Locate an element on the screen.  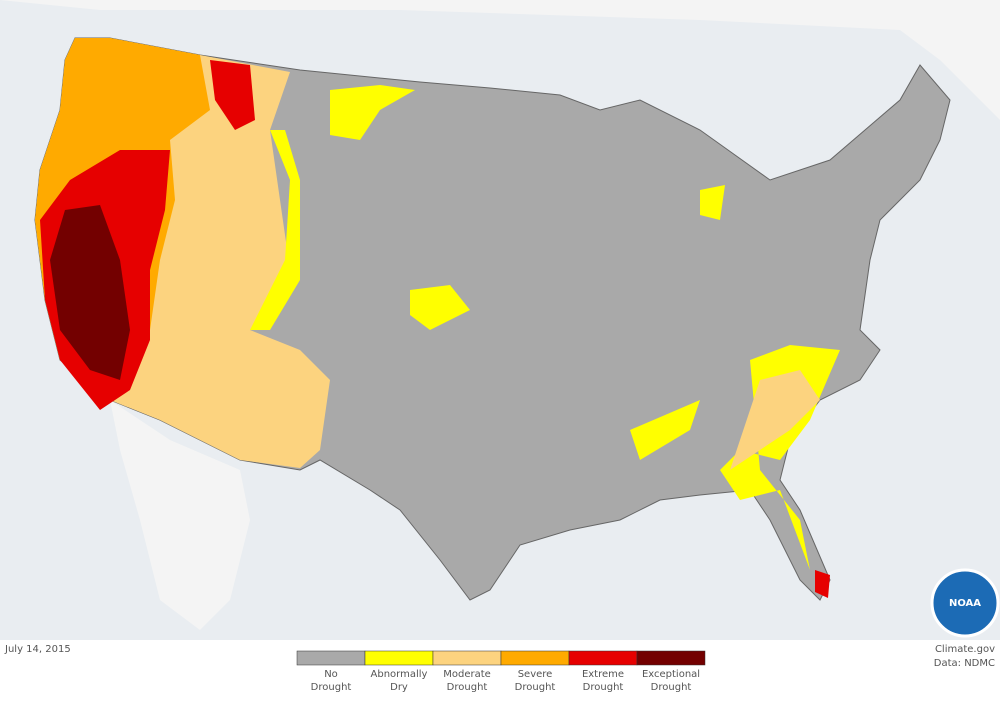
credit-source: Data: NDMC is located at coordinates (964, 663).